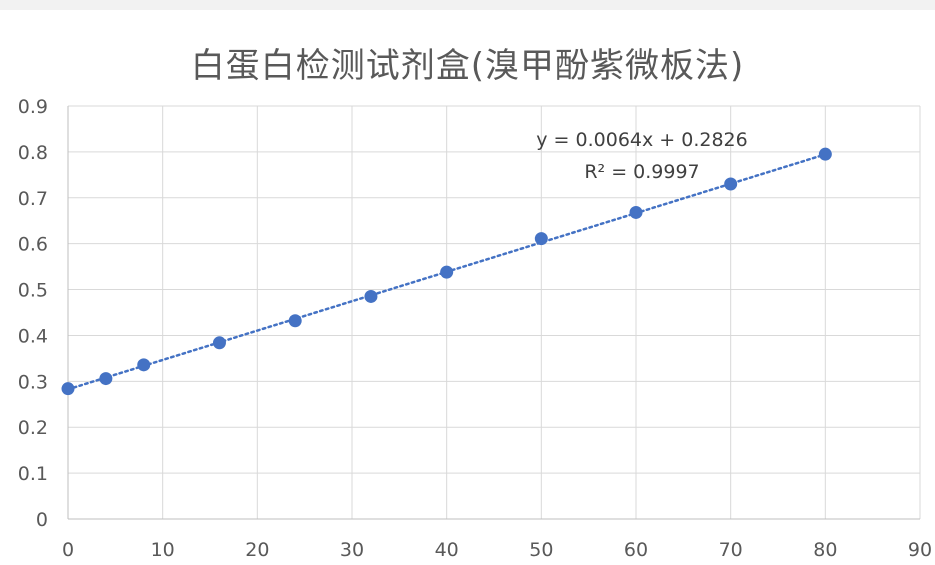  Describe the element at coordinates (257, 550) in the screenshot. I see `x-tick-label: 20` at that location.